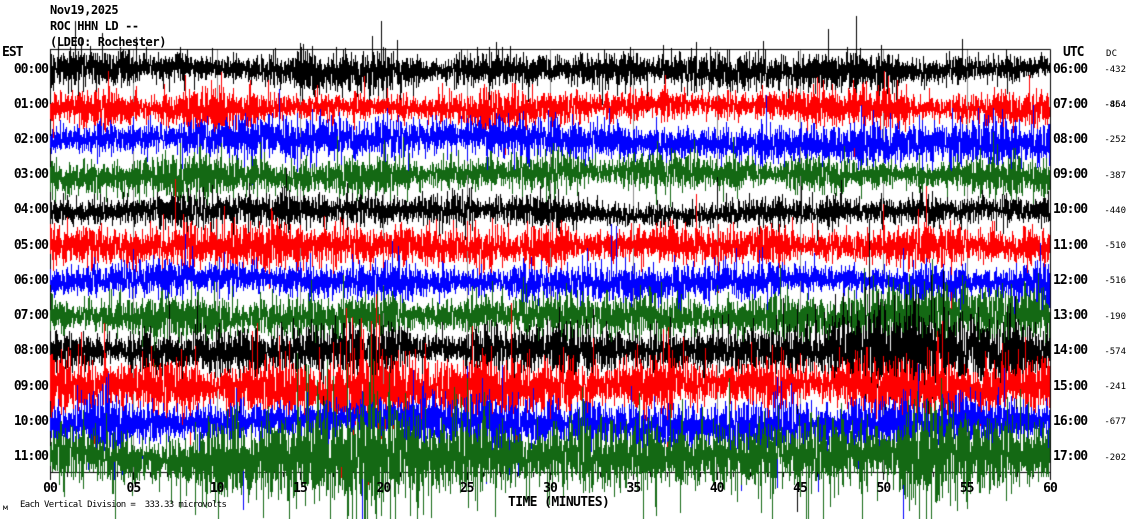 The width and height of the screenshot is (1130, 519). What do you see at coordinates (1070, 316) in the screenshot?
I see `row-utc-label: 13:00` at bounding box center [1070, 316].